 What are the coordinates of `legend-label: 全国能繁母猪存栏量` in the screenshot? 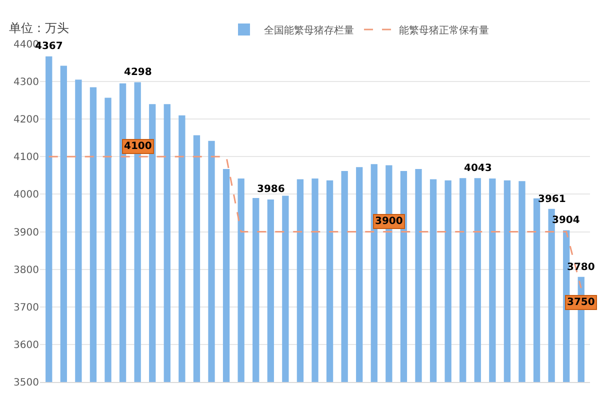 It's located at (309, 30).